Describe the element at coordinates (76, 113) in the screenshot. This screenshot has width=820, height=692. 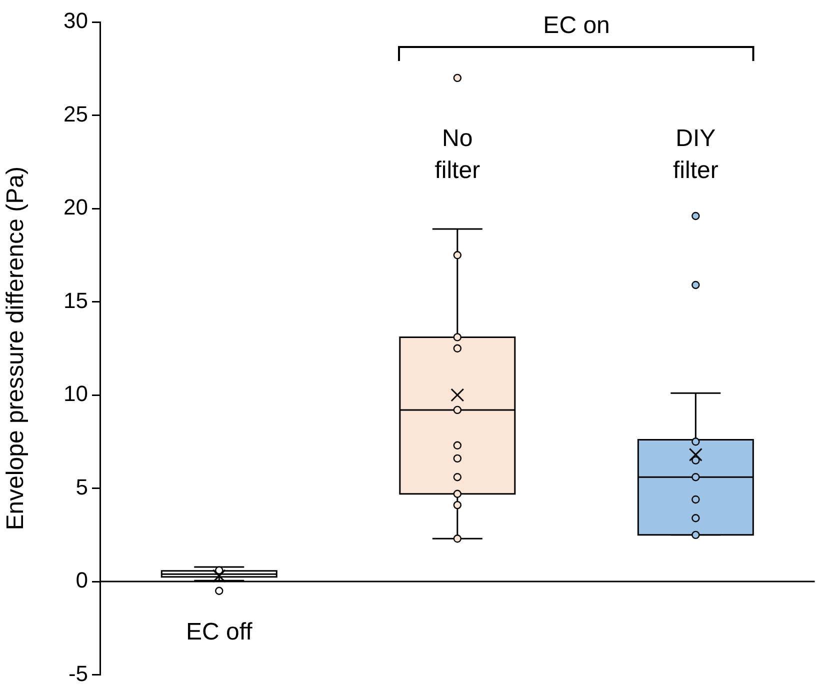
I see `y-tick-label: 25` at that location.